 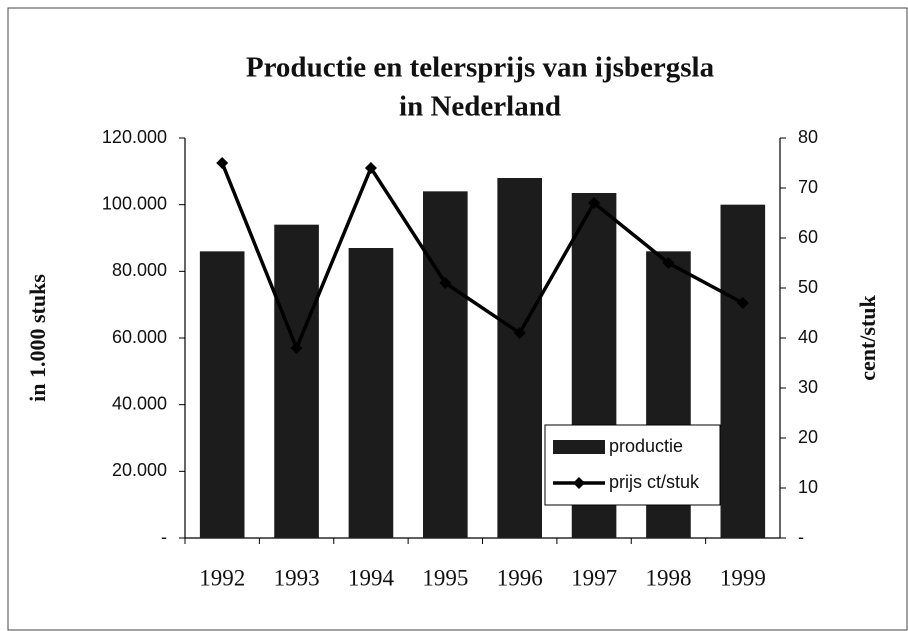 What do you see at coordinates (222, 577) in the screenshot?
I see `x-tick-label: 1992` at bounding box center [222, 577].